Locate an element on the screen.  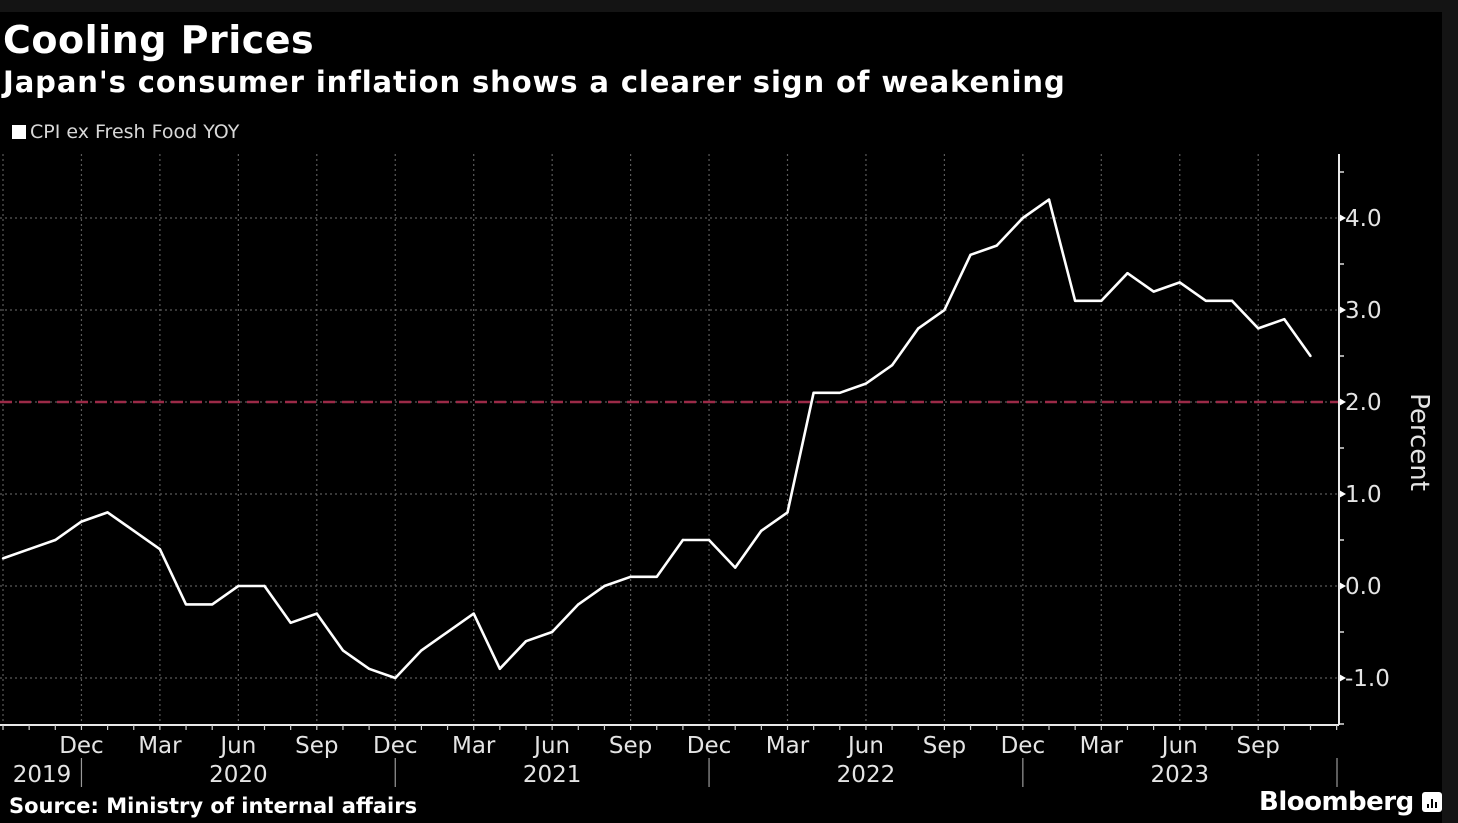
y-tick-label: 1.0 is located at coordinates (1363, 495).